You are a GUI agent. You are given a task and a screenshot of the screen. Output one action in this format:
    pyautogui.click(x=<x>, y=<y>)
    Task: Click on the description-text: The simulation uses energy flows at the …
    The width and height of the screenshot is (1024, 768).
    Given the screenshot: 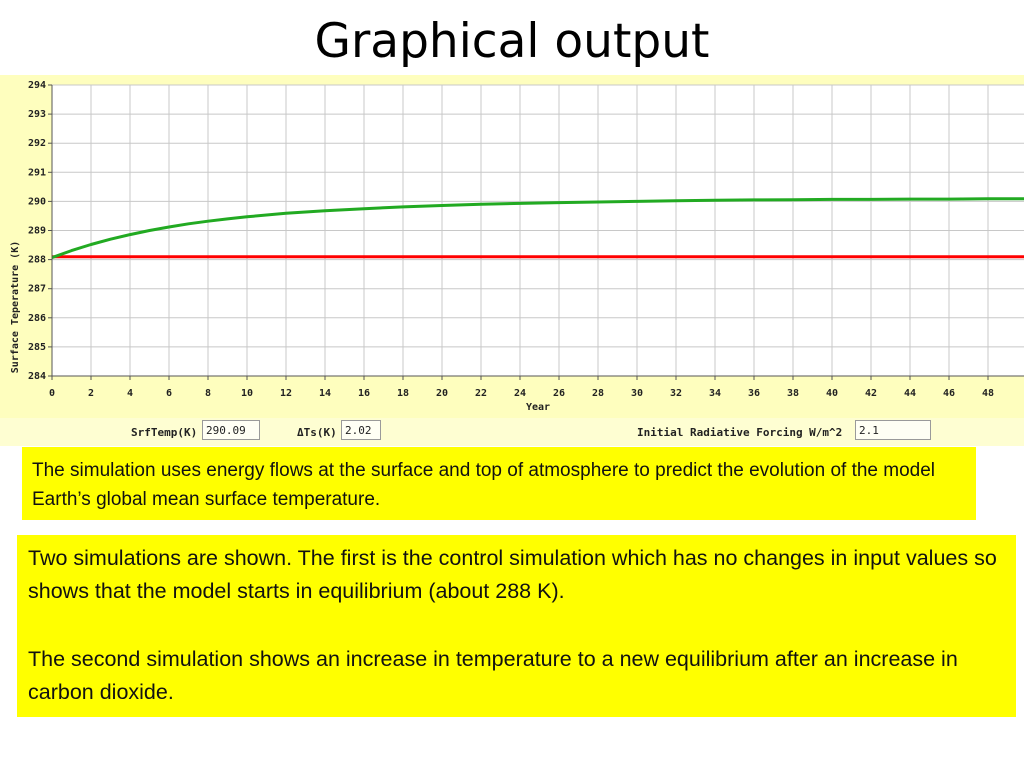 What is the action you would take?
    pyautogui.click(x=484, y=485)
    